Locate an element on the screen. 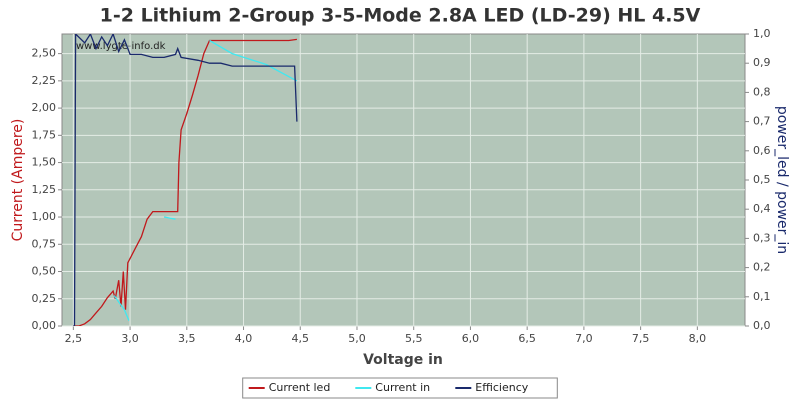 The image size is (800, 400). y-axis-label: Current (Ampere) is located at coordinates (18, 180).